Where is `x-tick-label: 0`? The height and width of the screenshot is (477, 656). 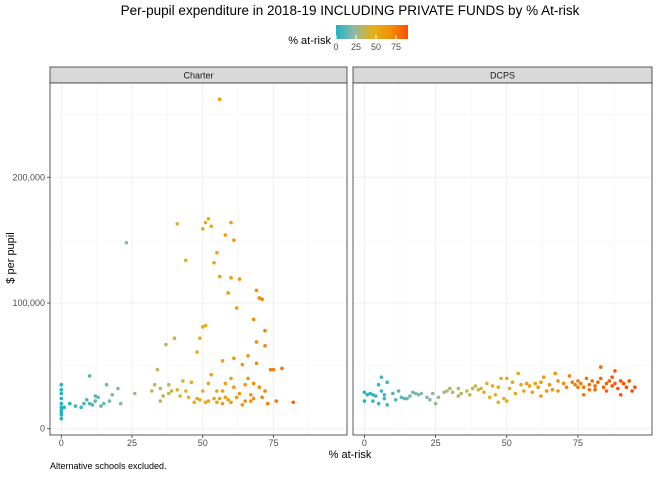
x-tick-label: 0 is located at coordinates (61, 443).